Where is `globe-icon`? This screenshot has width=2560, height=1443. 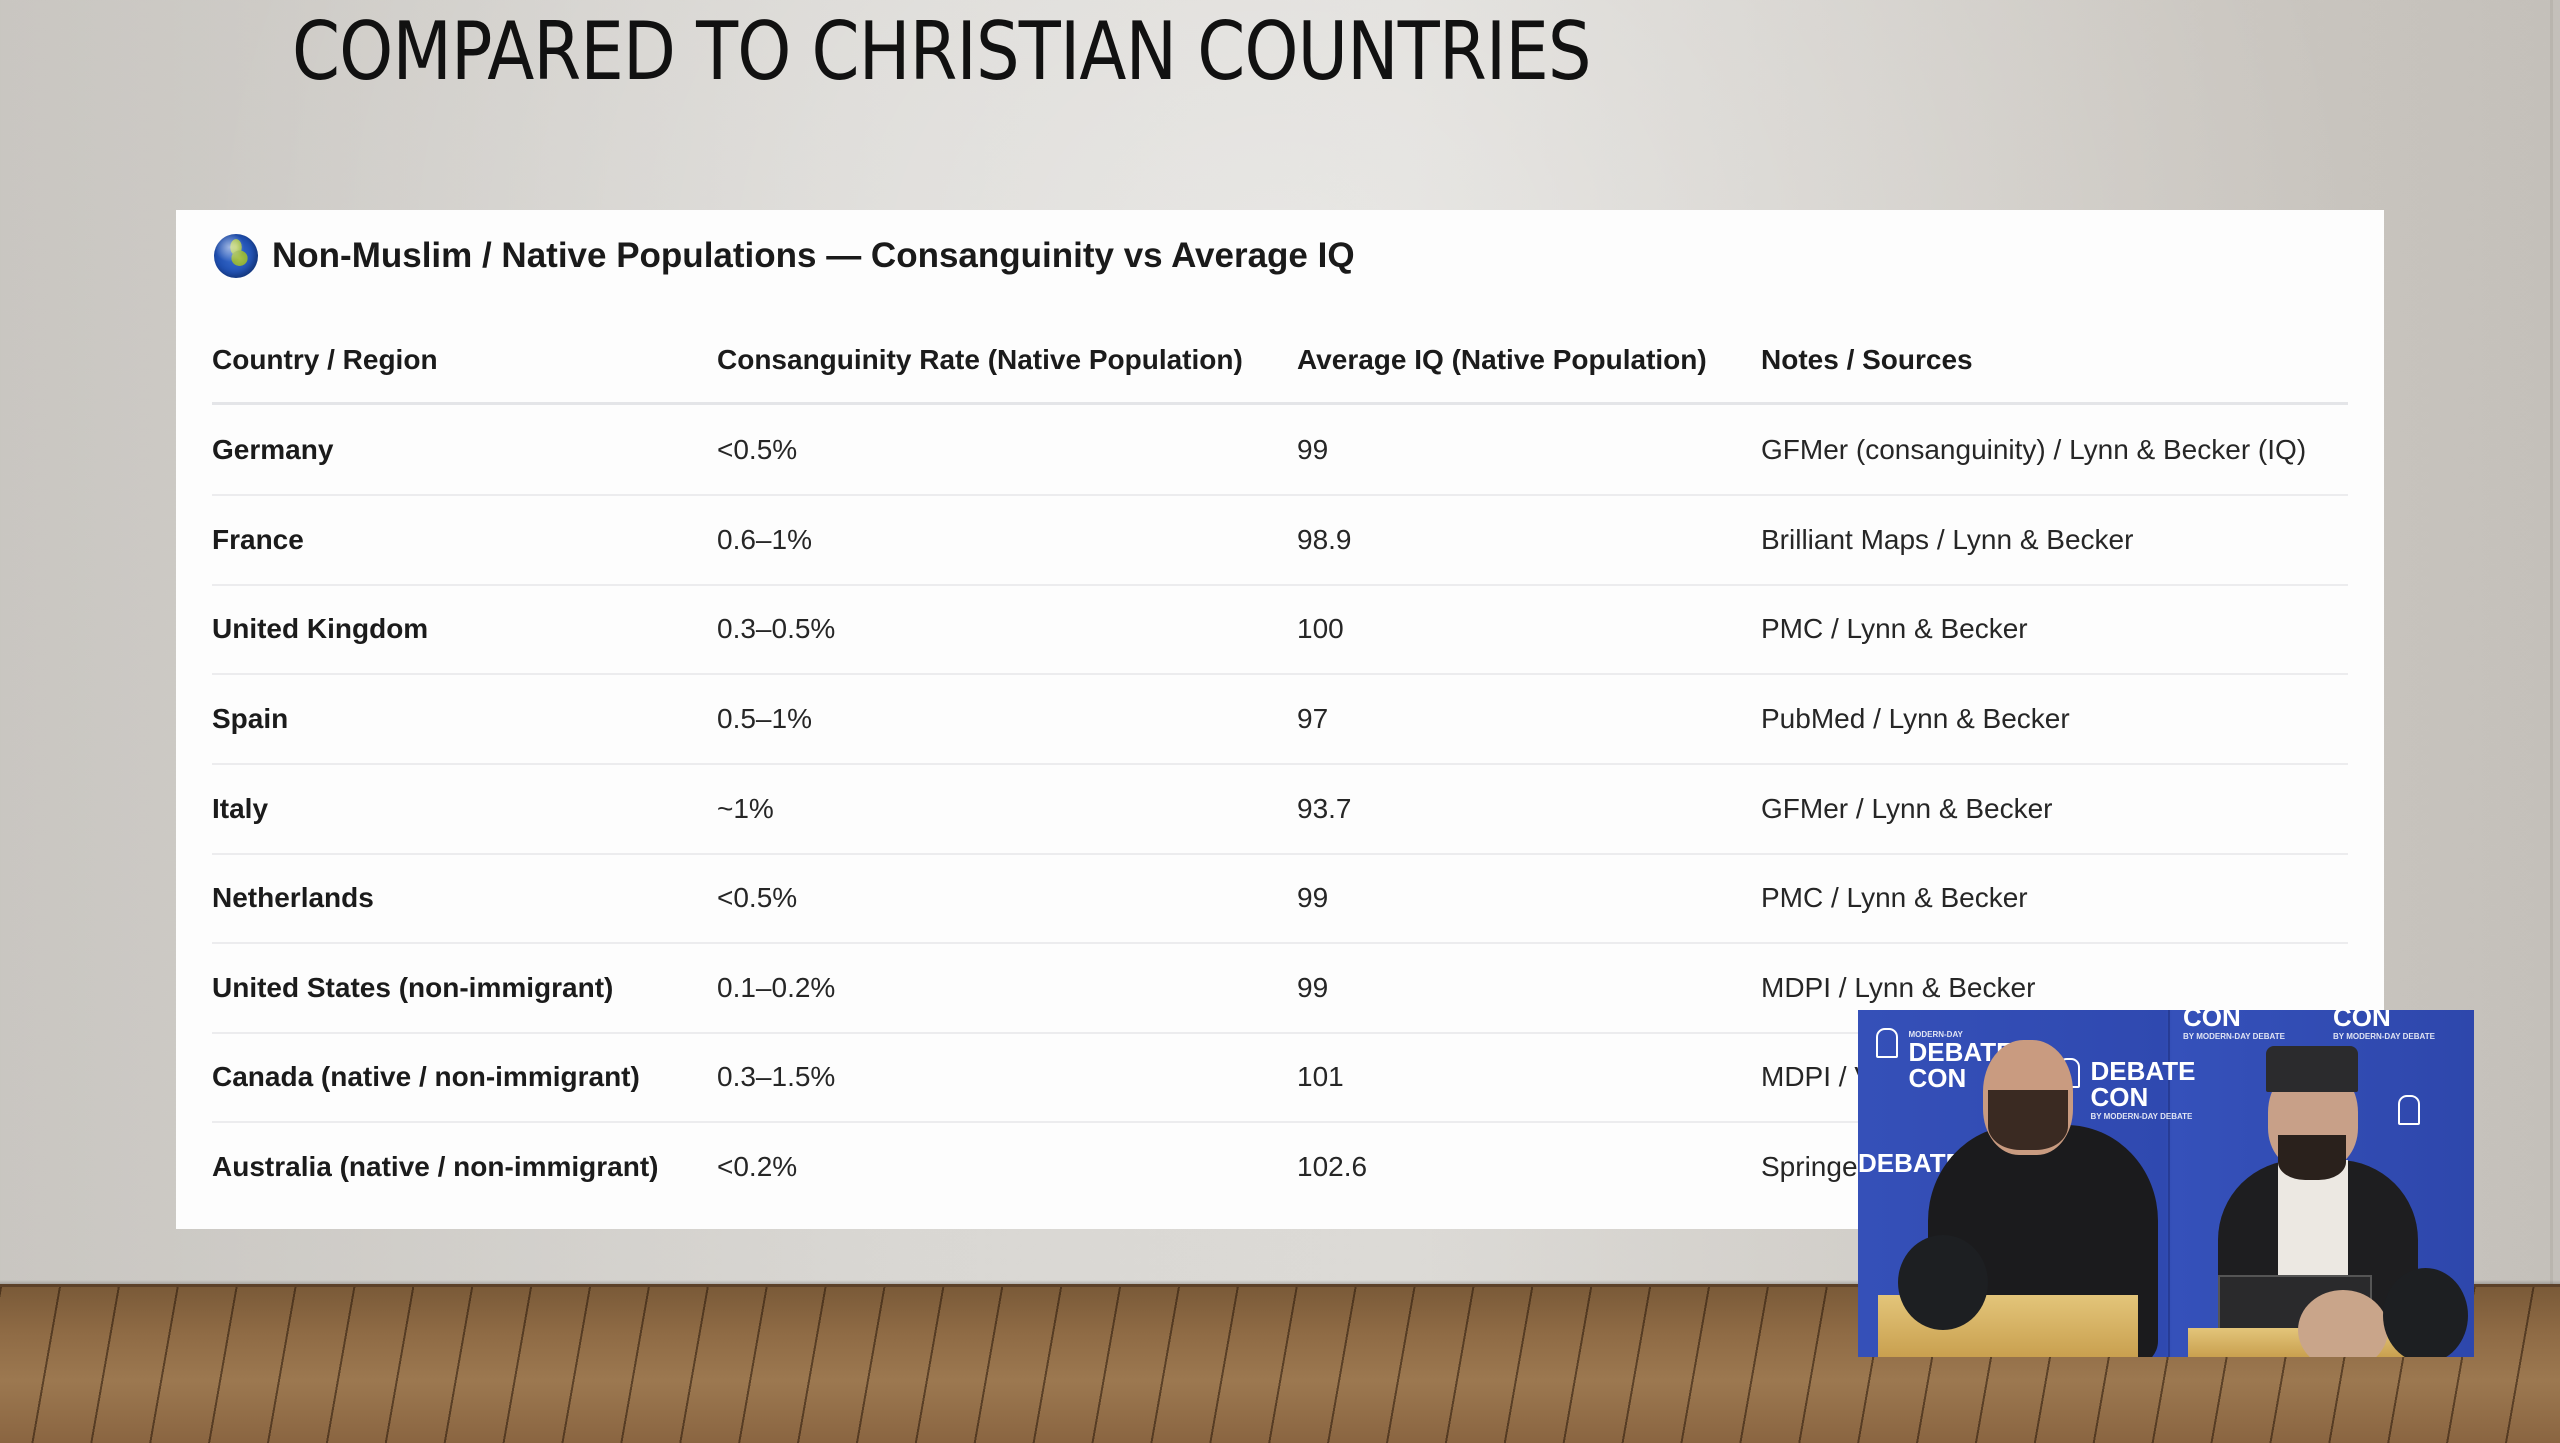
globe-icon is located at coordinates (236, 256).